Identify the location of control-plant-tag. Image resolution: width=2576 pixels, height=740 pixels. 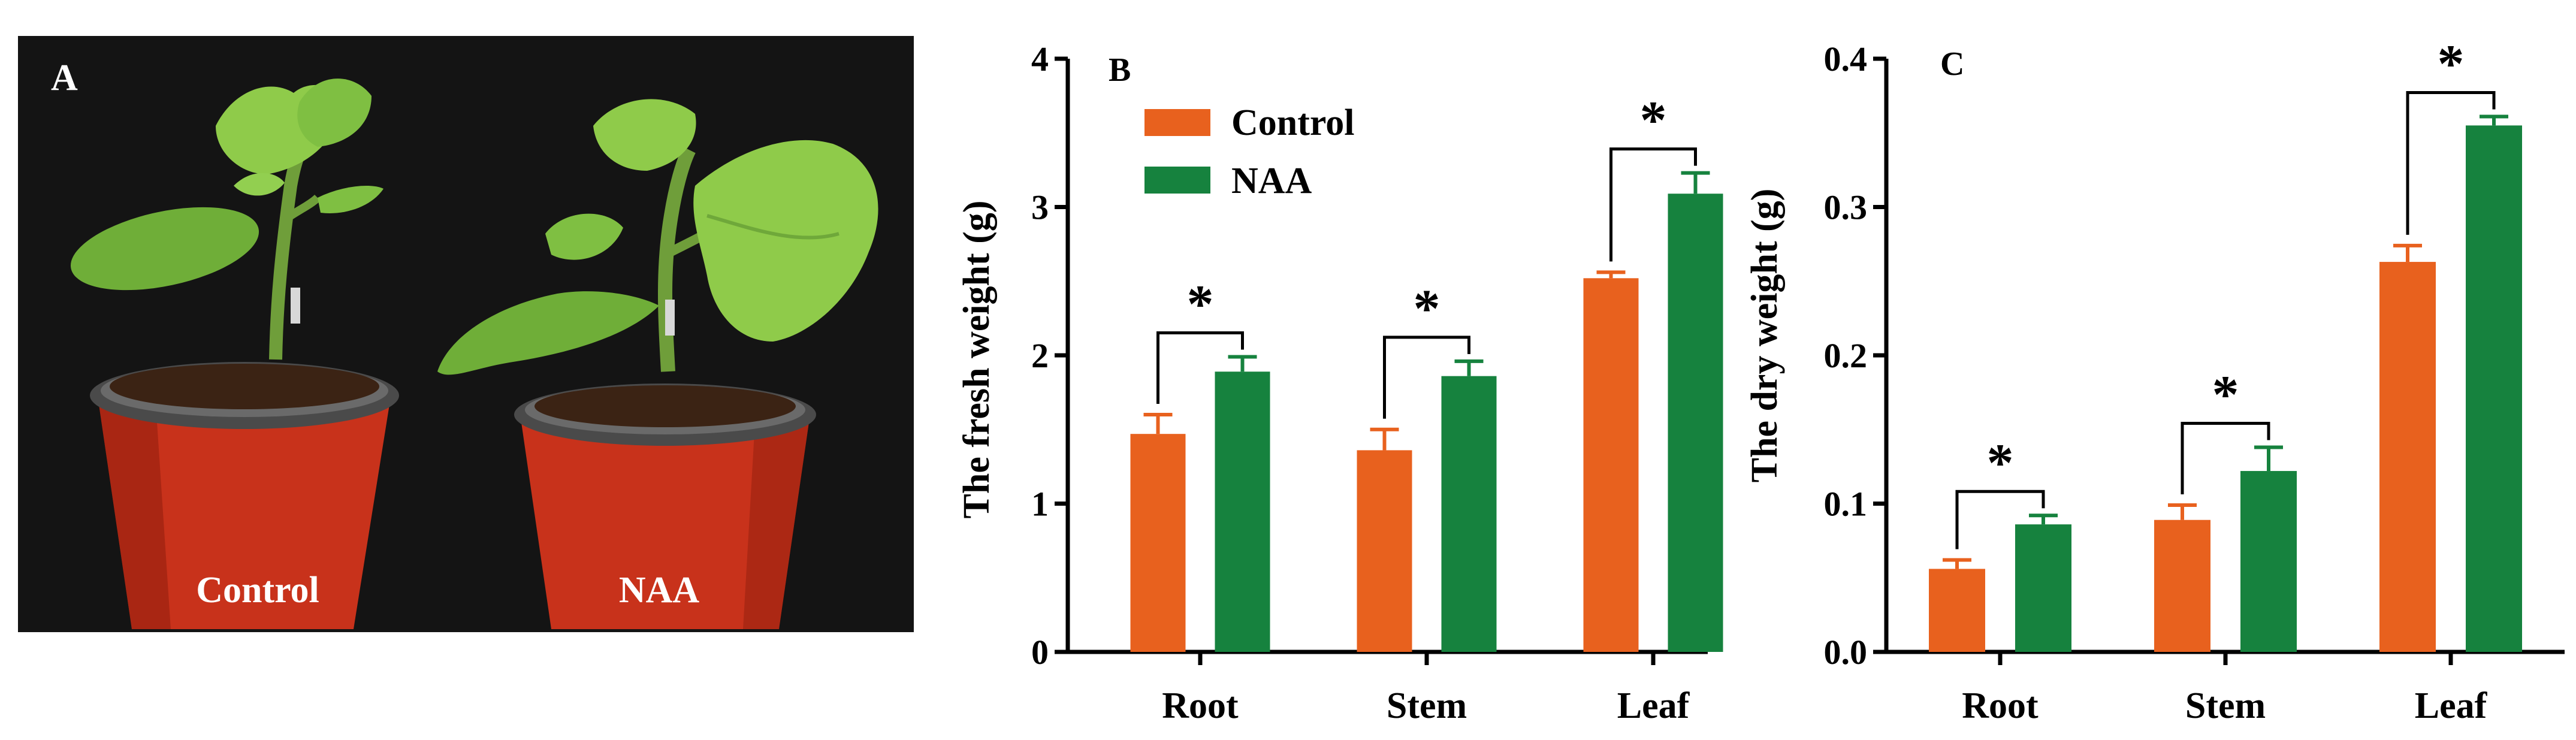
(296, 306).